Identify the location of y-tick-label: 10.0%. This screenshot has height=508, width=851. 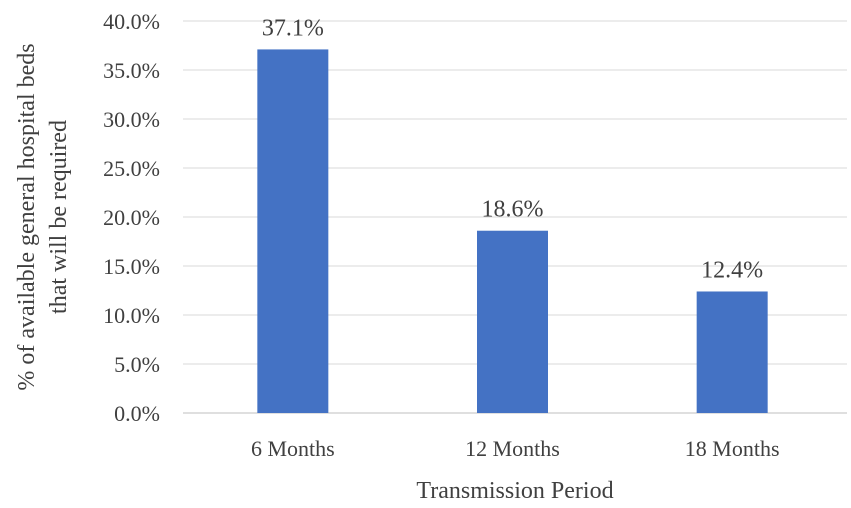
(131, 315).